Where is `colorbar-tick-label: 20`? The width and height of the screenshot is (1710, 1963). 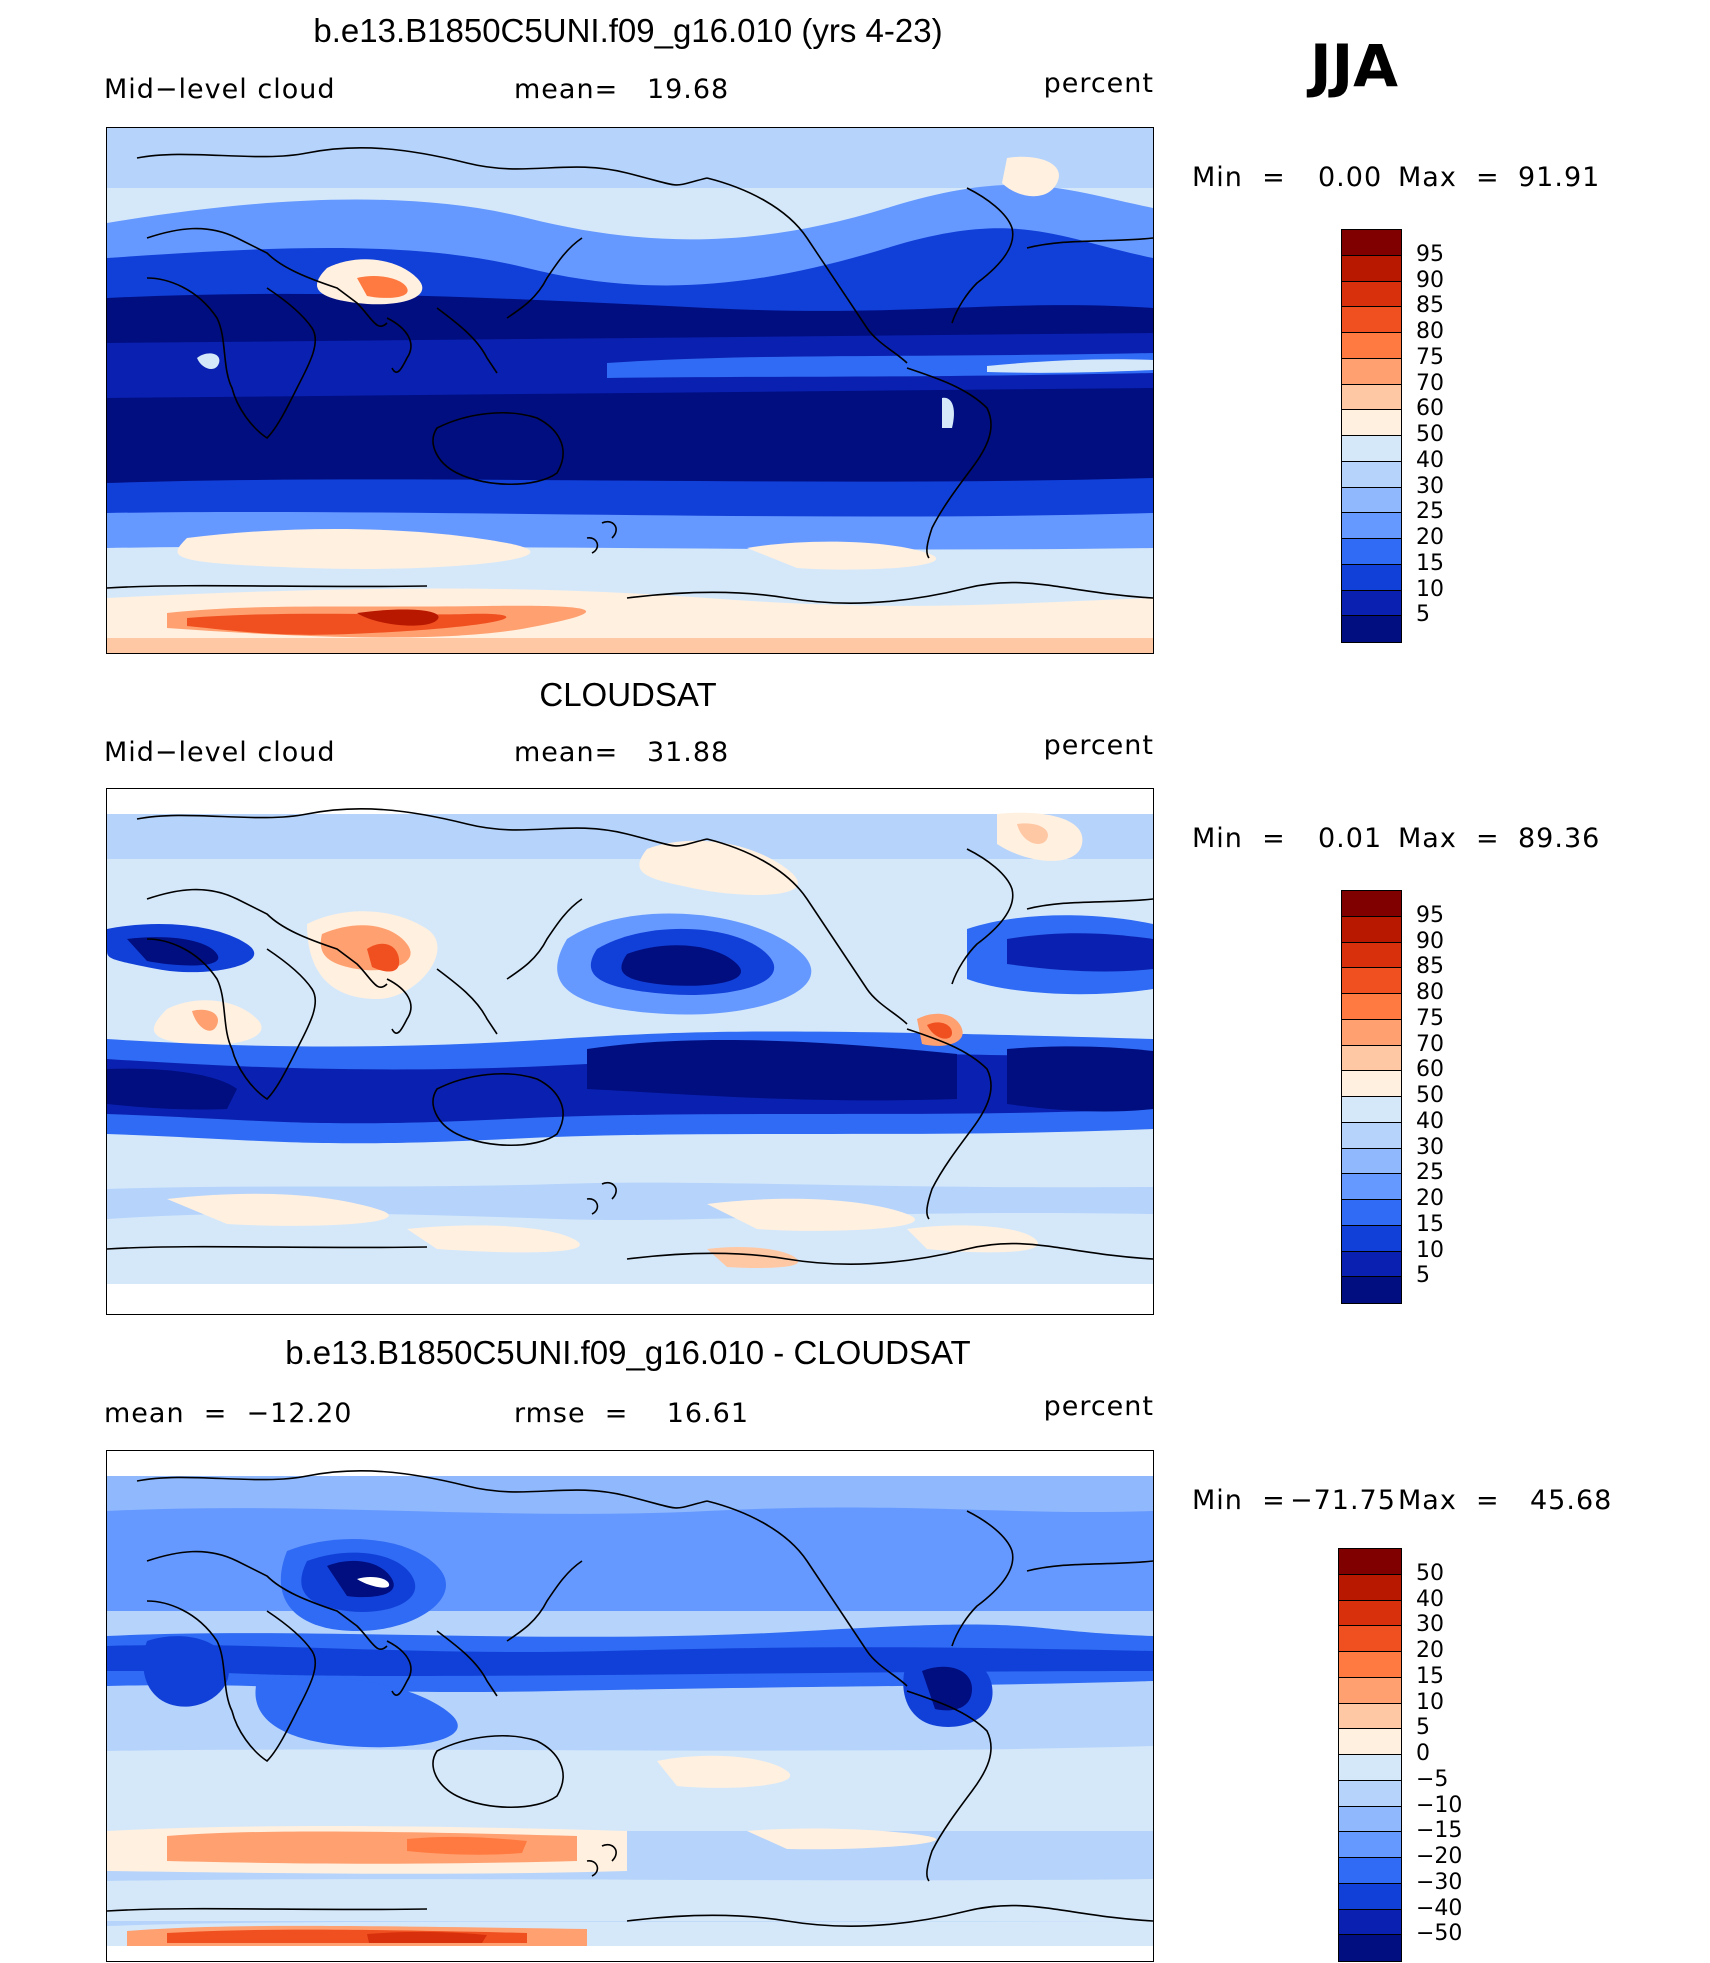
colorbar-tick-label: 20 is located at coordinates (1430, 1650).